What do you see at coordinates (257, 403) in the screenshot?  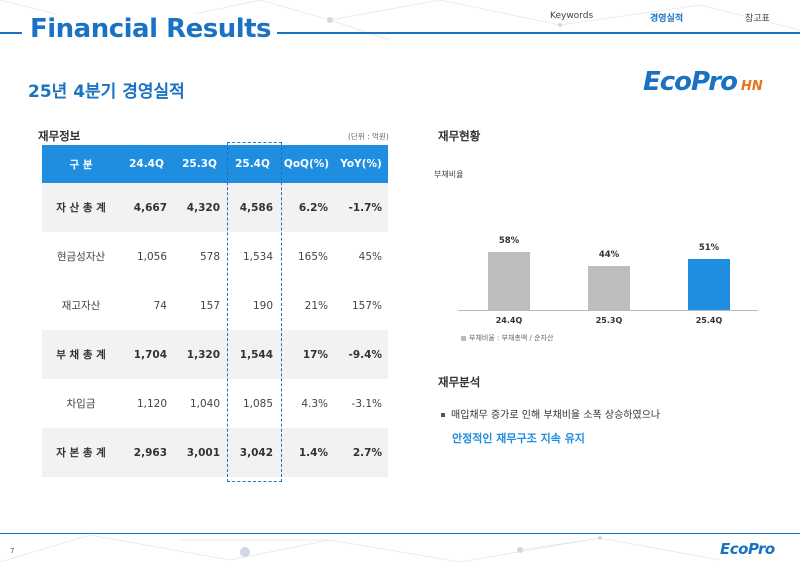 I see `table-cell: 1,085` at bounding box center [257, 403].